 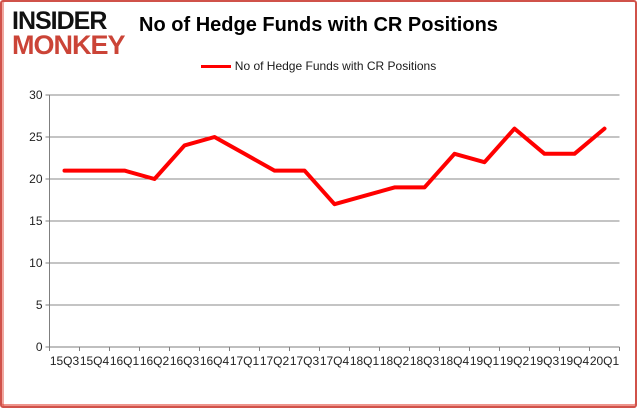 What do you see at coordinates (335, 361) in the screenshot?
I see `x-tick-label: 17Q4` at bounding box center [335, 361].